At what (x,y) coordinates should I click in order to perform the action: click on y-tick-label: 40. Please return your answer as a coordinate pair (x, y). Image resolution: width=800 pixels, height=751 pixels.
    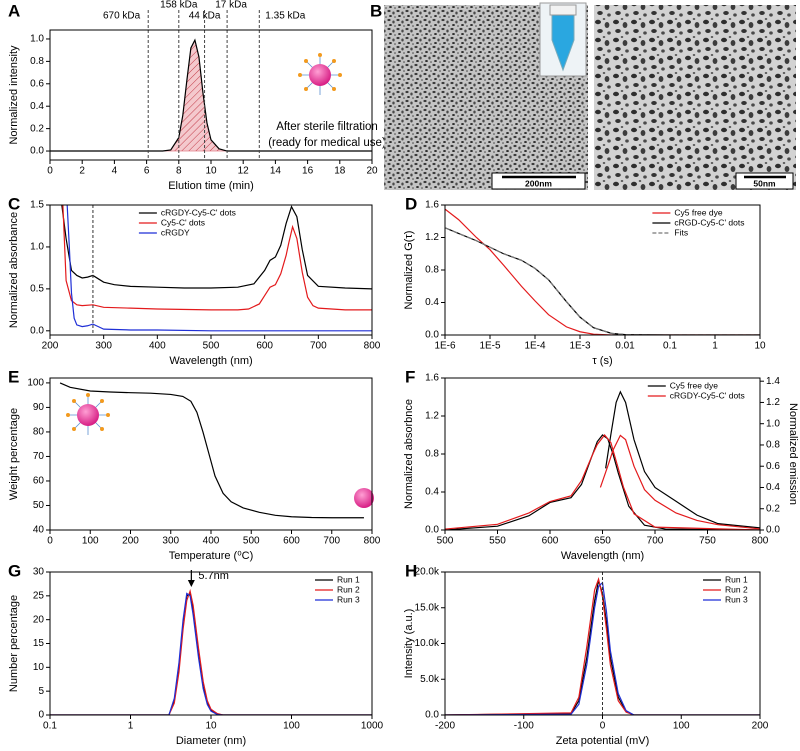
    Looking at the image, I should click on (39, 530).